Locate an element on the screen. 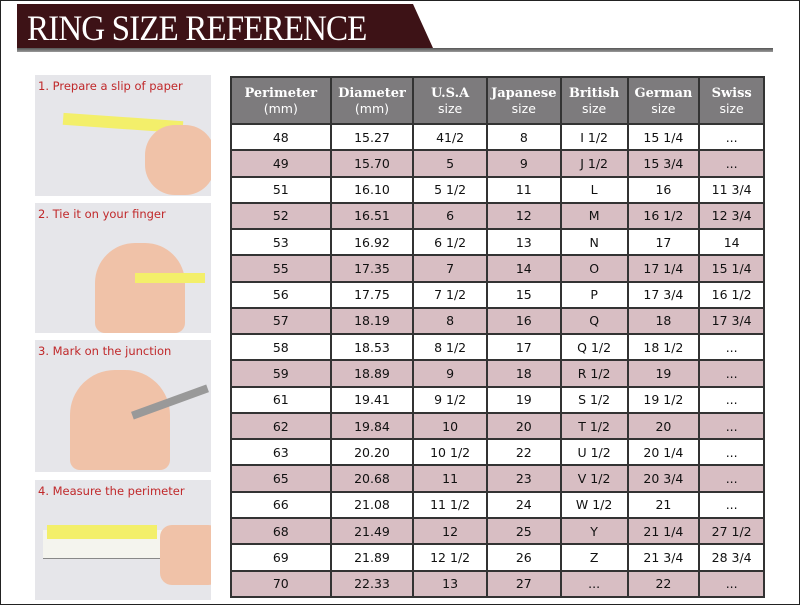  cell-german: 21 is located at coordinates (663, 504).